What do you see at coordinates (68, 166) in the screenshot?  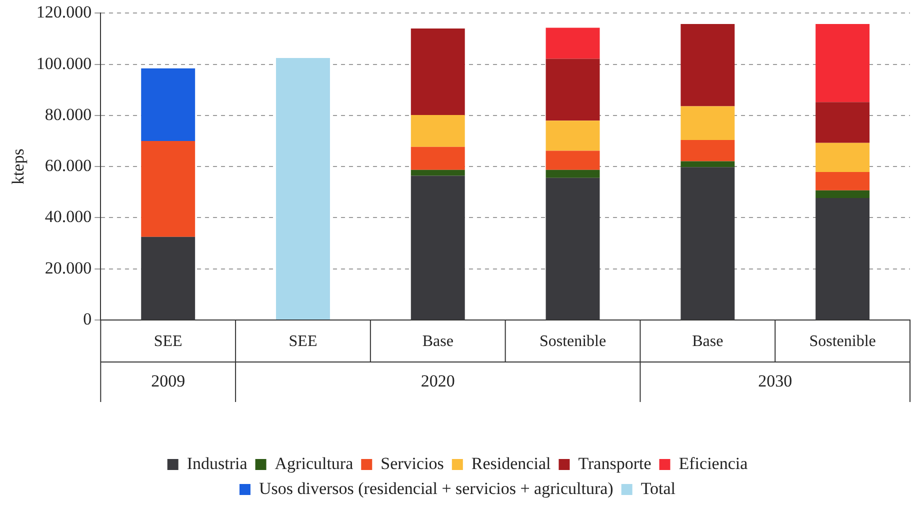 I see `y-tick-label: 60.000` at bounding box center [68, 166].